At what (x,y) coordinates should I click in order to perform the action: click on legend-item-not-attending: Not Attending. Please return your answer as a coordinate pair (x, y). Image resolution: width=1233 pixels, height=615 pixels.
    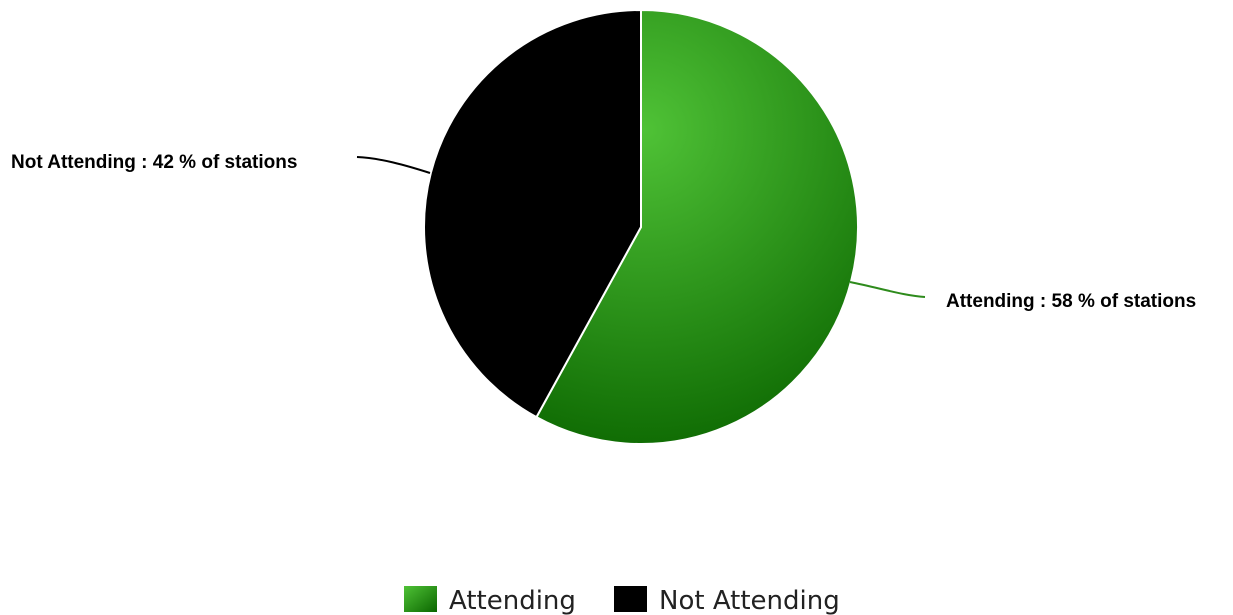
    Looking at the image, I should click on (727, 600).